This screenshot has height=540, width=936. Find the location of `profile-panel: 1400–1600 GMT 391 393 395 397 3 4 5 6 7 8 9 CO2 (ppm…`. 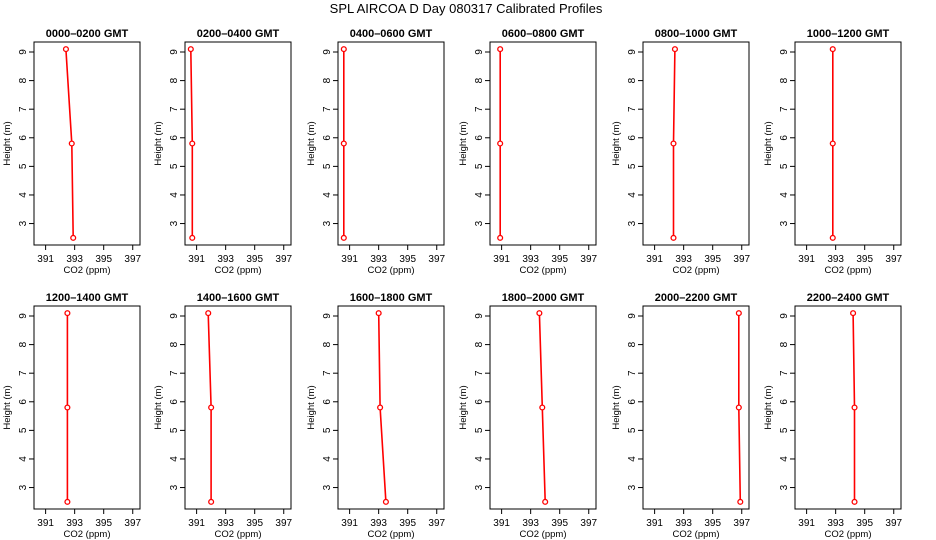

profile-panel: 1400–1600 GMT 391 393 395 397 3 4 5 6 7 8 9 CO2 (ppm… is located at coordinates (223, 416).